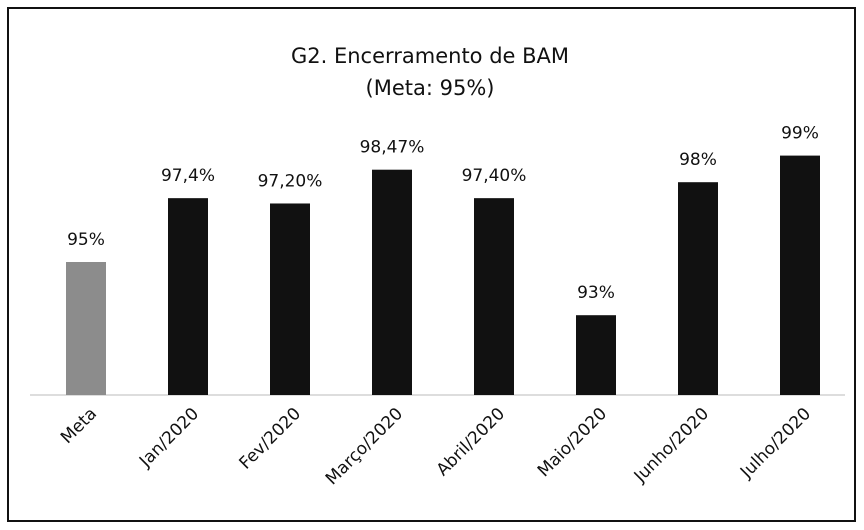 The height and width of the screenshot is (530, 864). What do you see at coordinates (698, 160) in the screenshot?
I see `data-label: 98%` at bounding box center [698, 160].